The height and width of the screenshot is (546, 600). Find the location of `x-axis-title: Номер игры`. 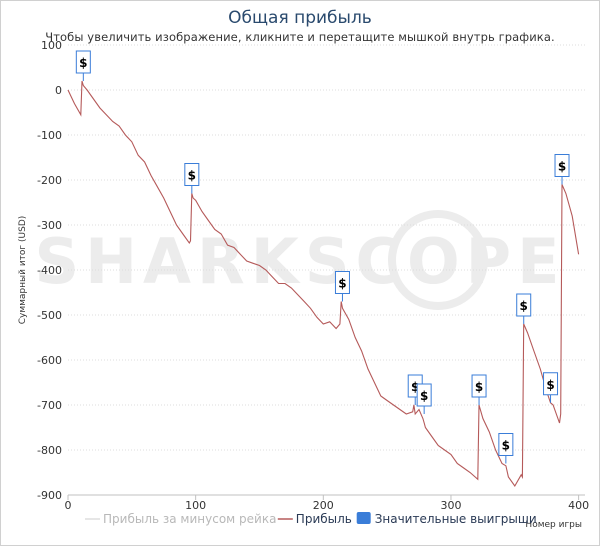

x-axis-title: Номер игры is located at coordinates (553, 525).